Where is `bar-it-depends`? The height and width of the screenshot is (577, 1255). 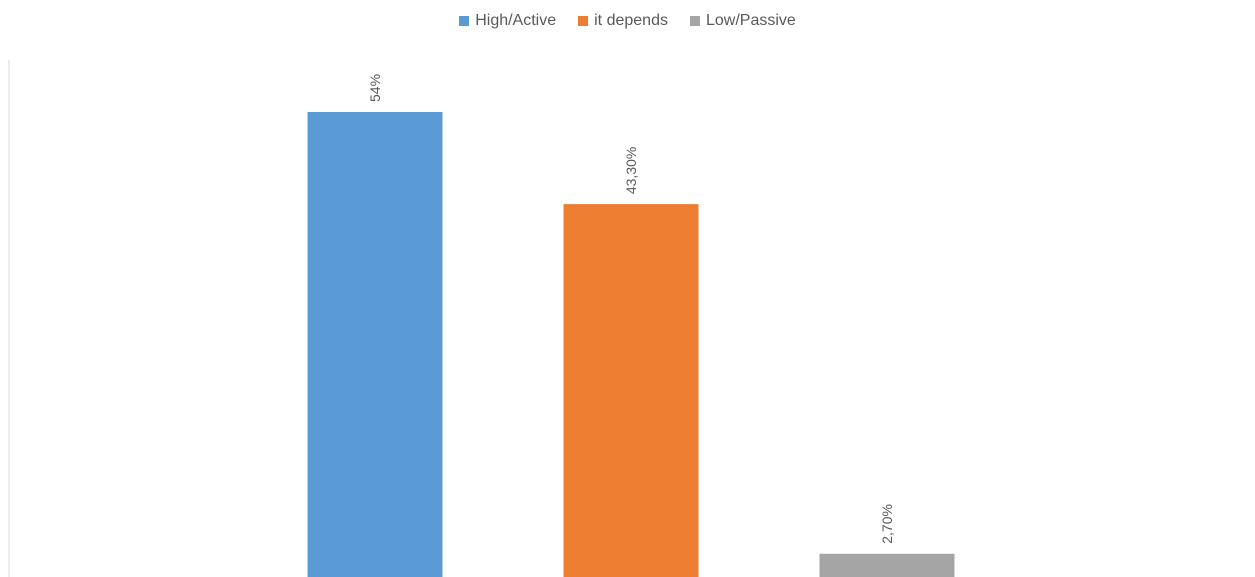 bar-it-depends is located at coordinates (631, 390).